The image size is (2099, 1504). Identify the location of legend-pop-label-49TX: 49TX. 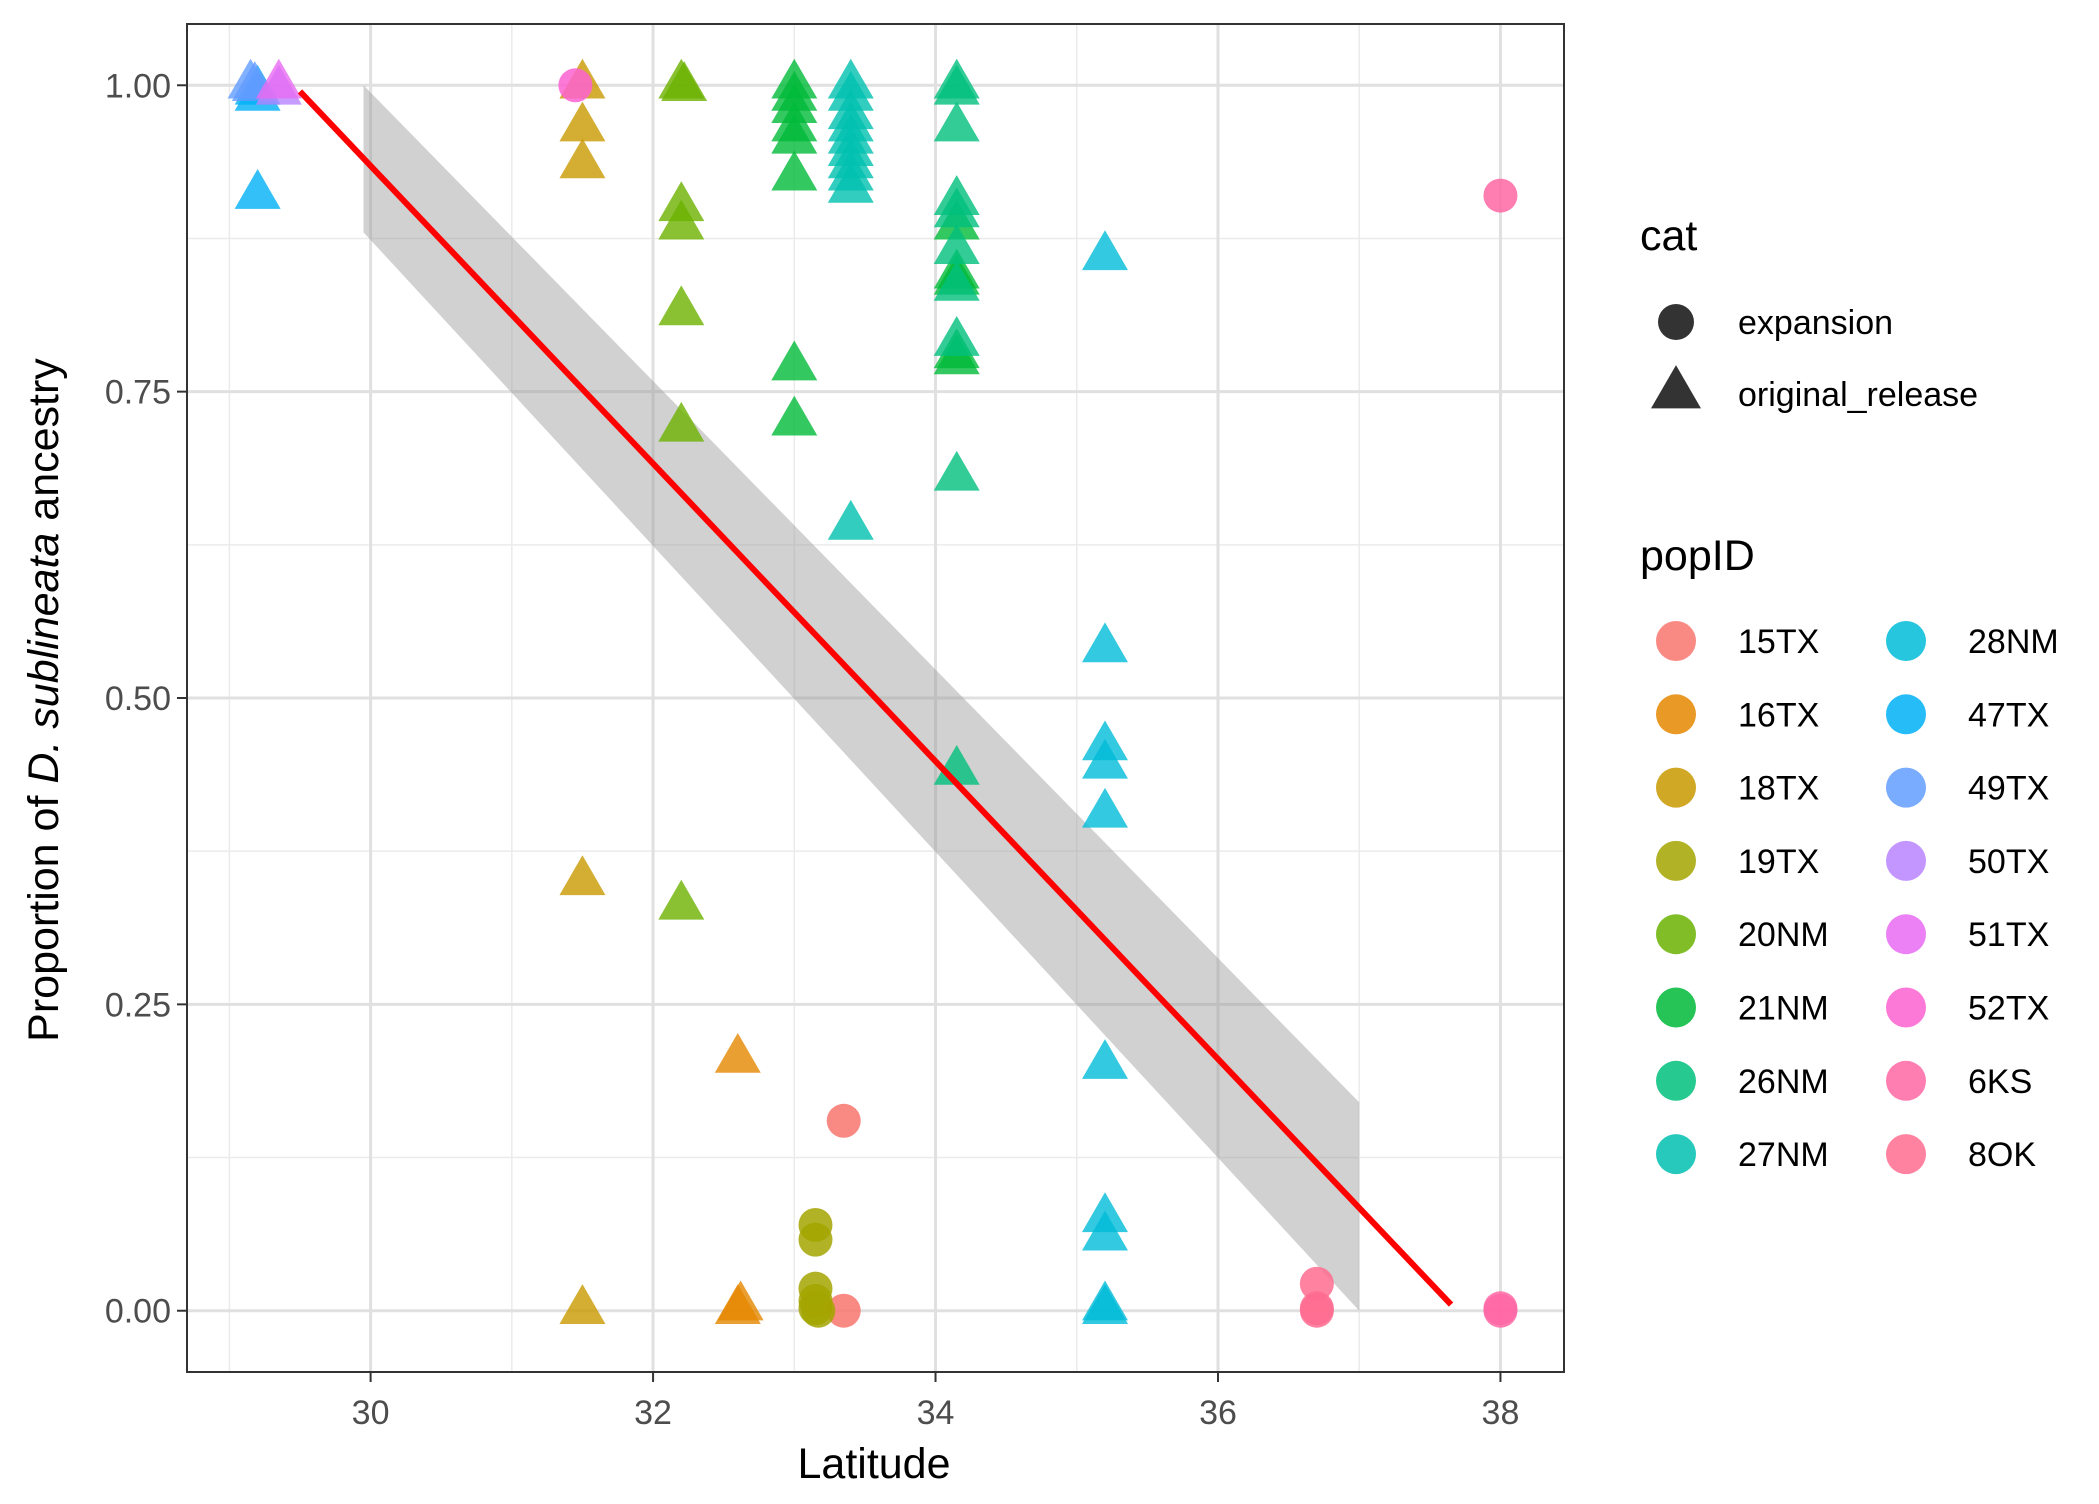
(2008, 789).